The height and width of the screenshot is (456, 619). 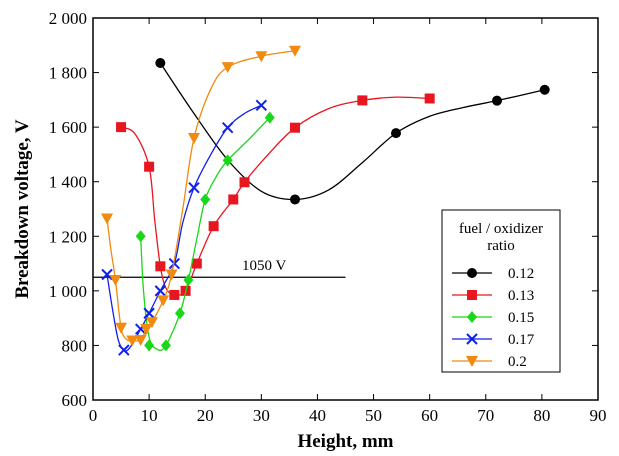 I want to click on x-tick-label: 60, so click(x=429, y=415).